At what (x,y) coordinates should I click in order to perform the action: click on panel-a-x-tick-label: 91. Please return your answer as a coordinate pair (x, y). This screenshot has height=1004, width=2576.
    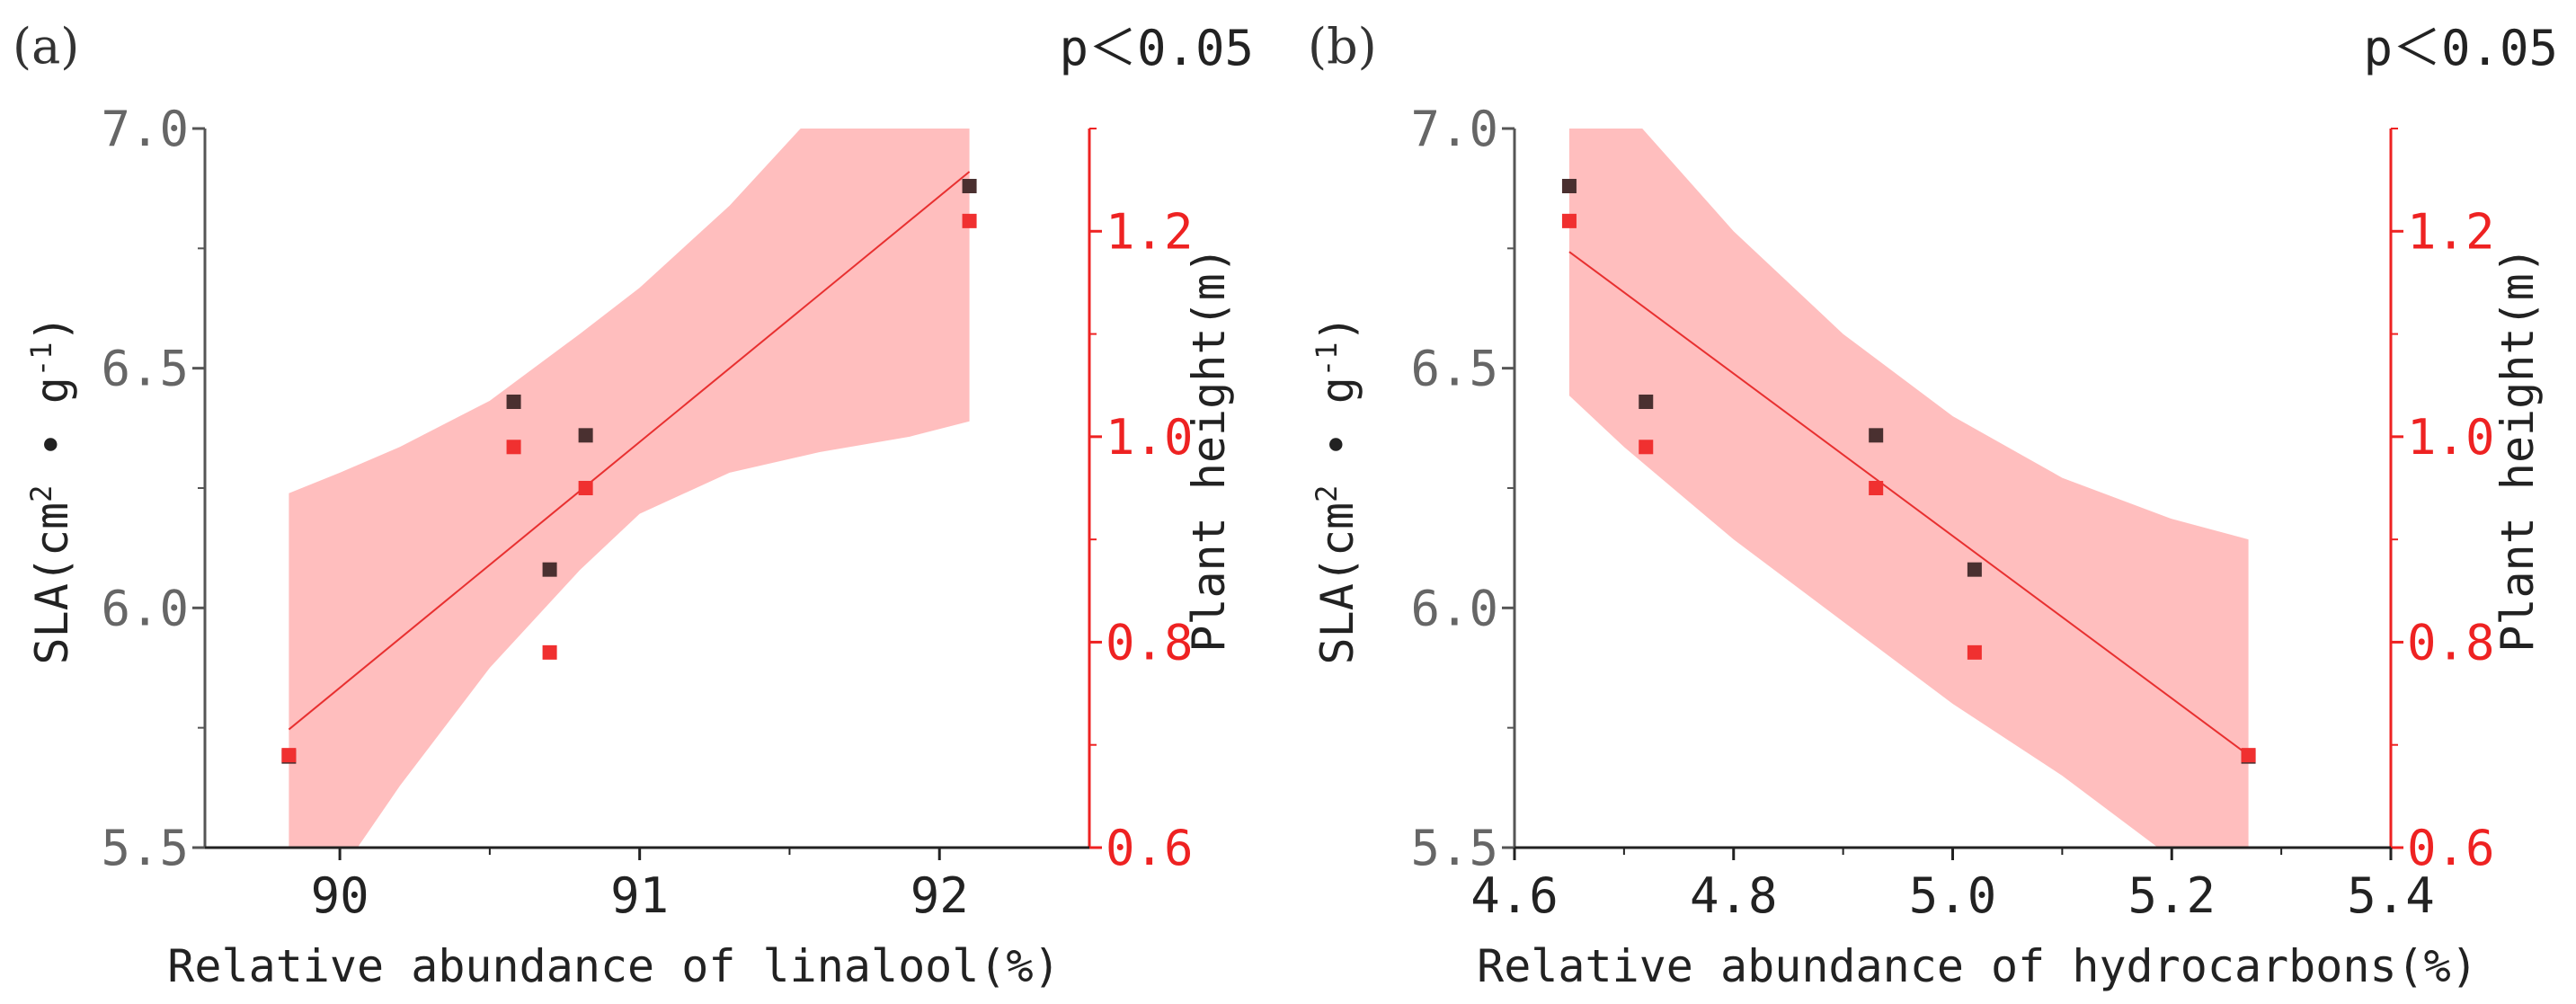
    Looking at the image, I should click on (639, 895).